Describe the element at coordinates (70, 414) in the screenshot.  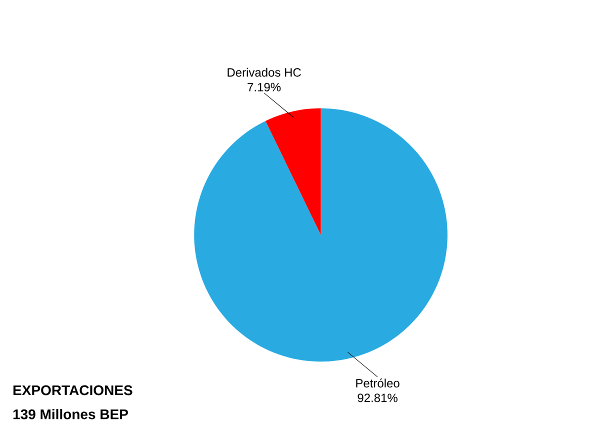
I see `text: 139 Millones BEP` at that location.